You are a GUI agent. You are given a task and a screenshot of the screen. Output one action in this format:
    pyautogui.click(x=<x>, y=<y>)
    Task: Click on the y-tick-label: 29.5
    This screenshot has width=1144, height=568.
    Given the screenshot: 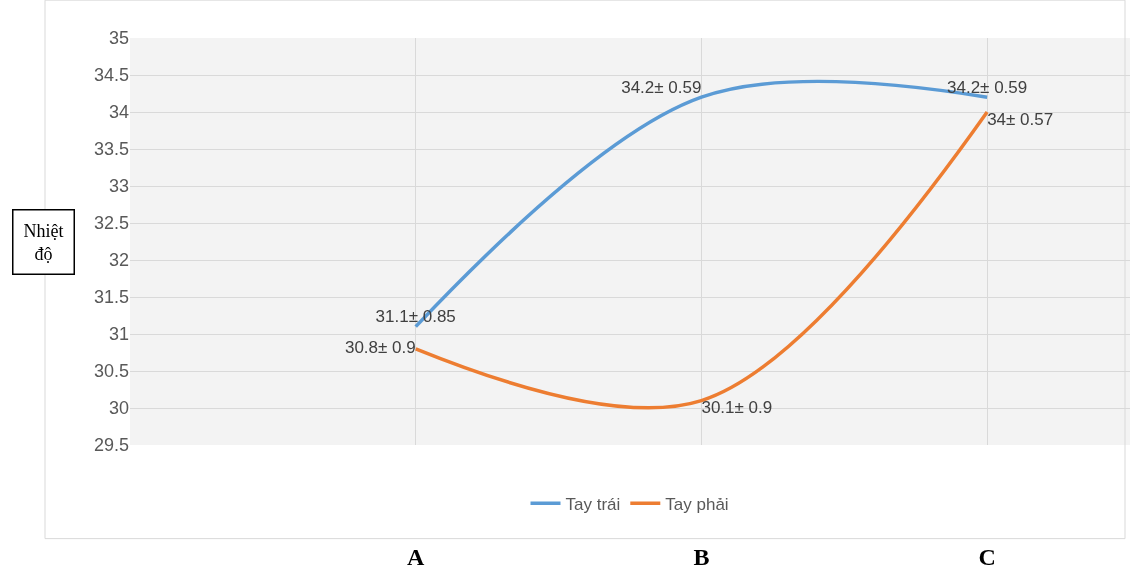 What is the action you would take?
    pyautogui.click(x=111, y=445)
    